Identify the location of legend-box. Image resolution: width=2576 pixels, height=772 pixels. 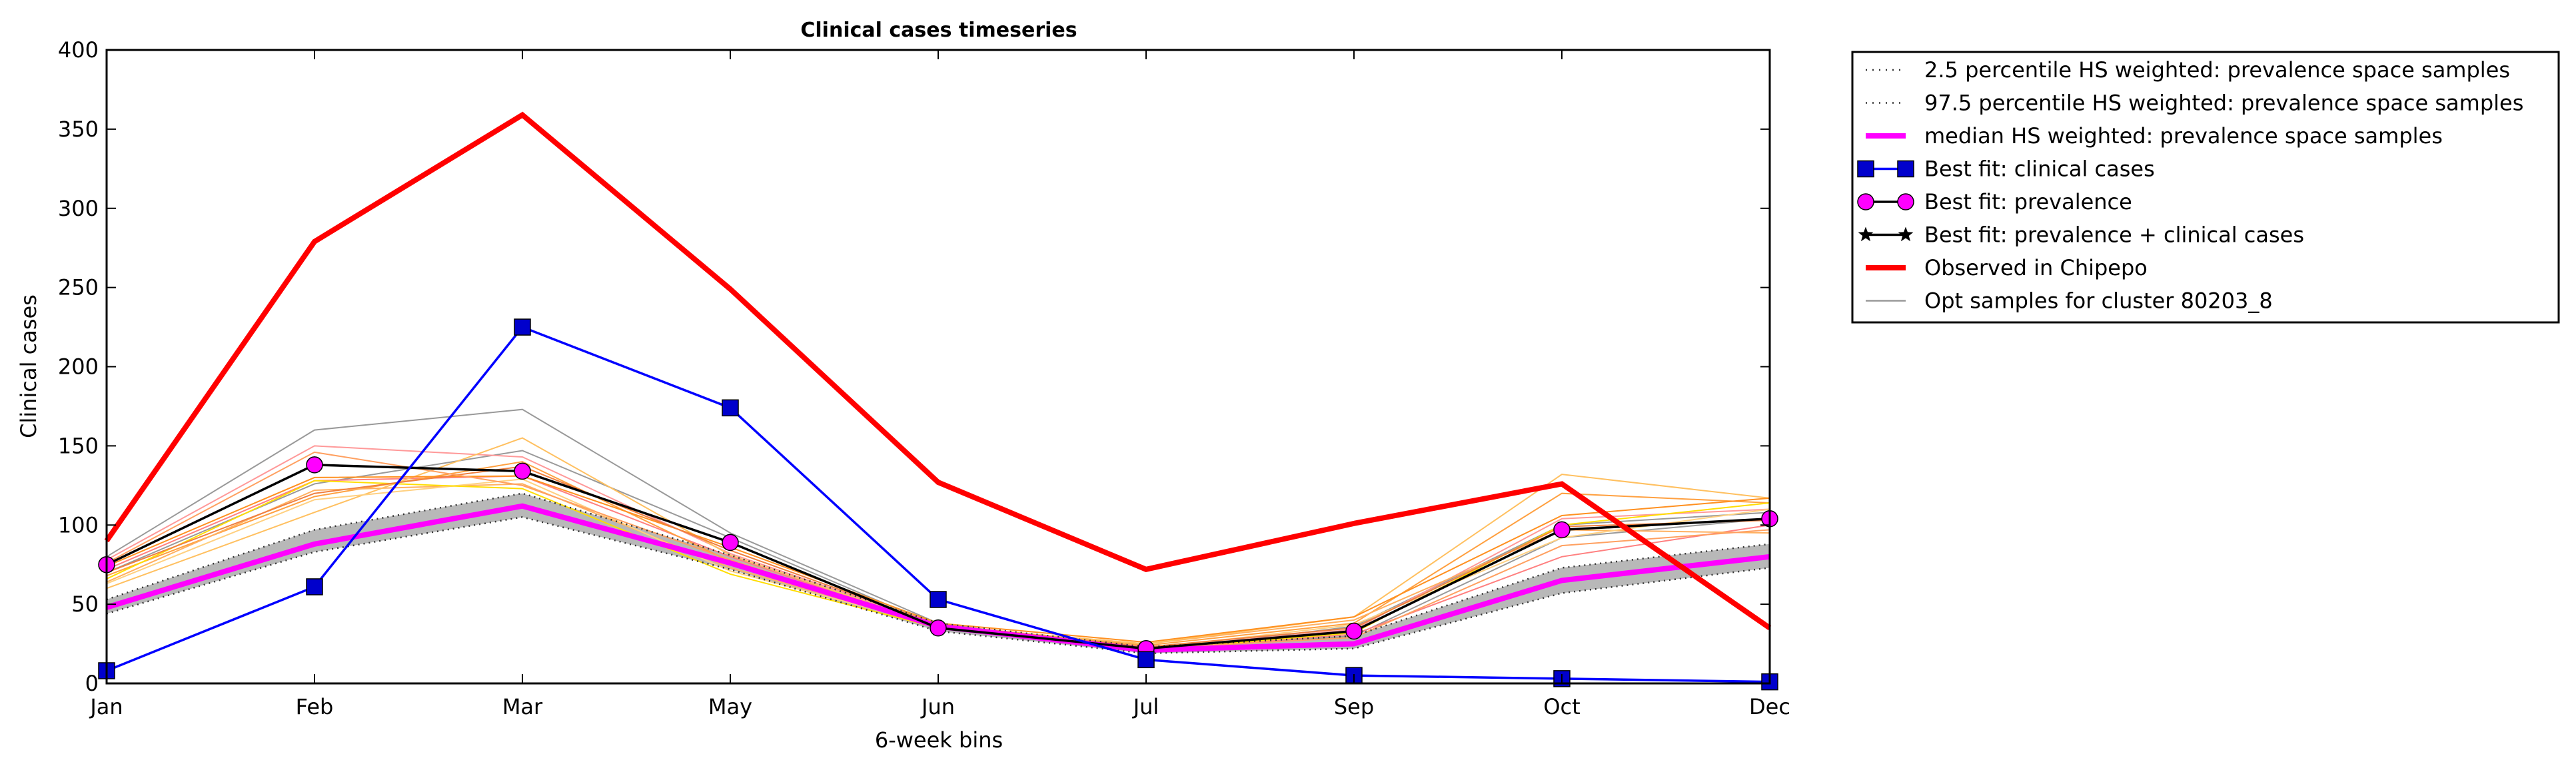
(2205, 187).